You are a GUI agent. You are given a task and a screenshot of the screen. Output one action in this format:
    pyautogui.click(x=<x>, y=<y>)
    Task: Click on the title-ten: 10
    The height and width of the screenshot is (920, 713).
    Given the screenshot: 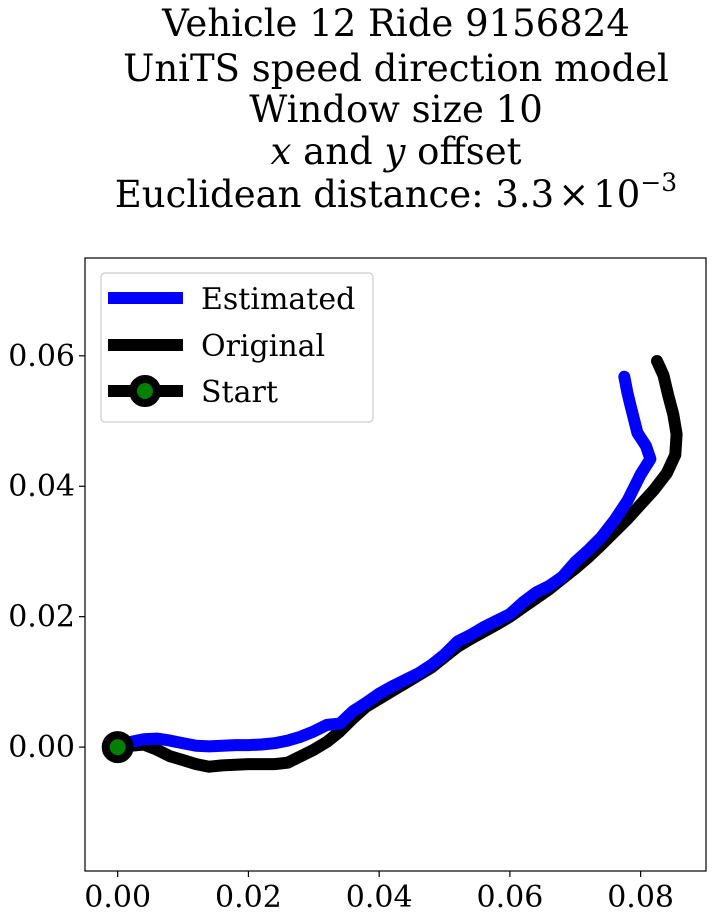 What is the action you would take?
    pyautogui.click(x=616, y=194)
    